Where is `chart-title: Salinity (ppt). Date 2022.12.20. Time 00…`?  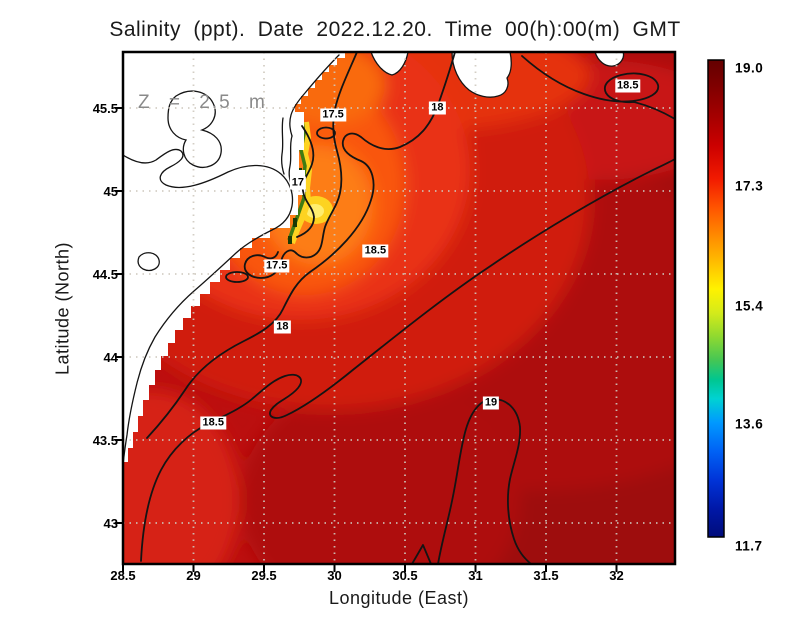 chart-title: Salinity (ppt). Date 2022.12.20. Time 00… is located at coordinates (395, 29).